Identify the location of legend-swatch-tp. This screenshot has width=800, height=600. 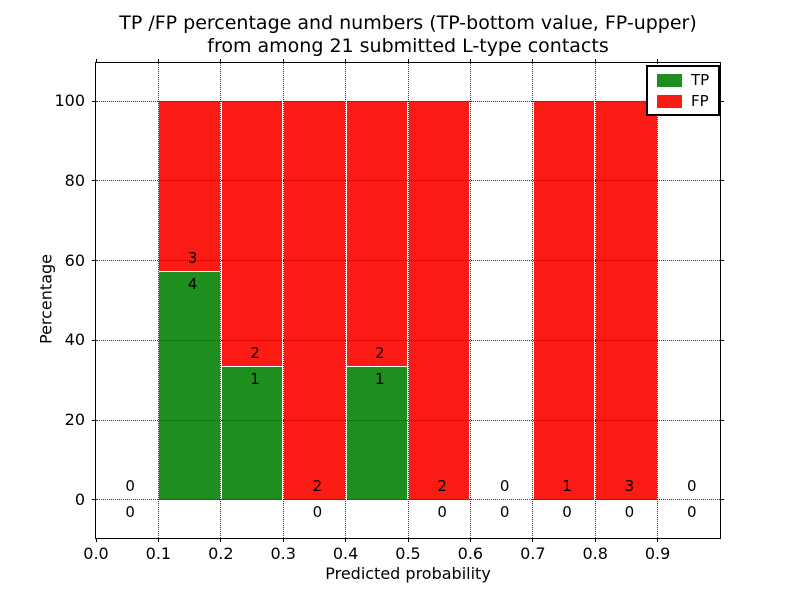
(669, 80).